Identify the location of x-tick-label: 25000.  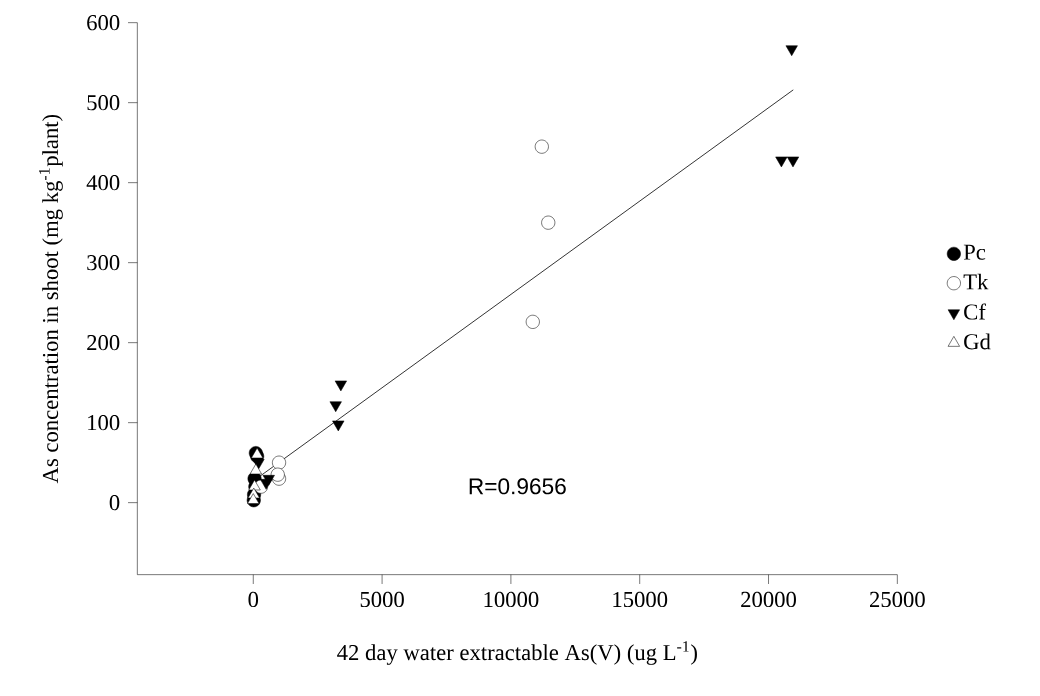
(897, 599).